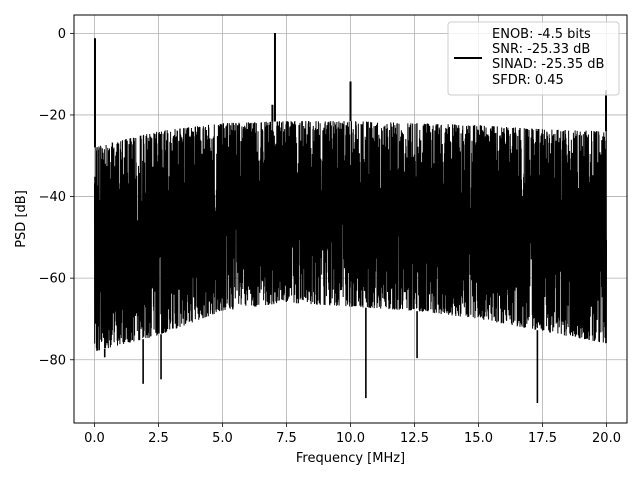 Image resolution: width=640 pixels, height=480 pixels. I want to click on y-tick-label: 0, so click(62, 34).